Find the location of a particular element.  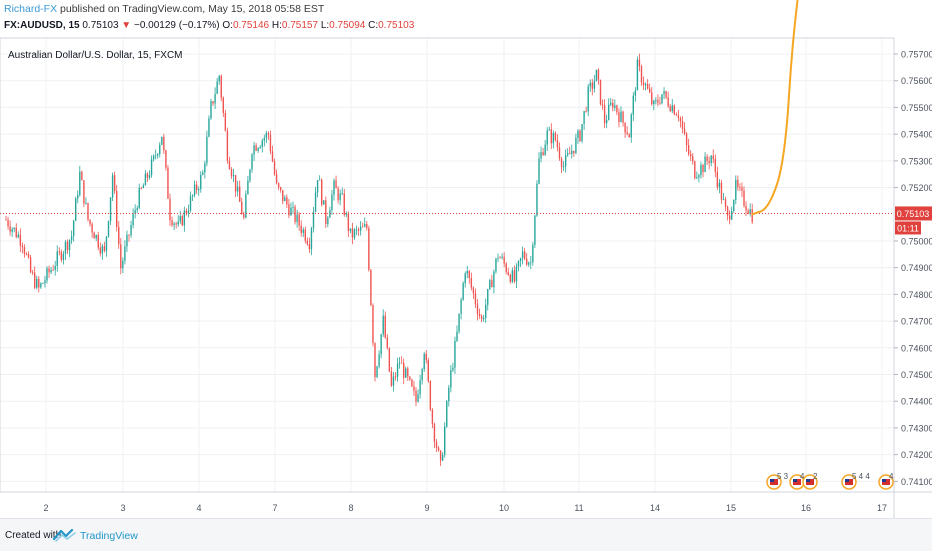

y-tick-label: 0.75400 is located at coordinates (916, 135).